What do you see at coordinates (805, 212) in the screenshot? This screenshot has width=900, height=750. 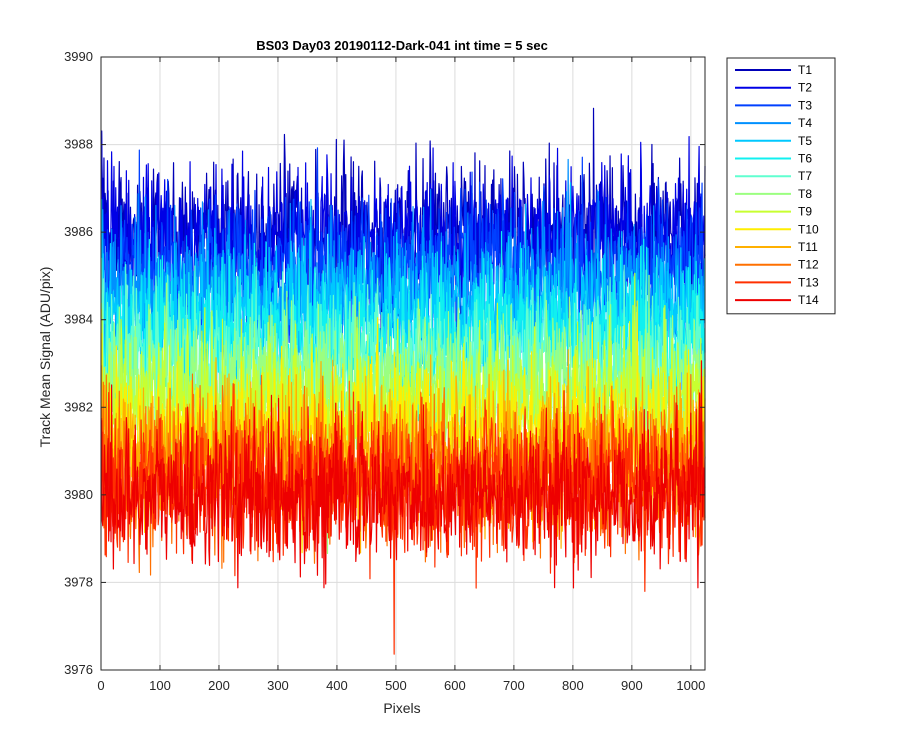 I see `legend-label-t9: T9` at bounding box center [805, 212].